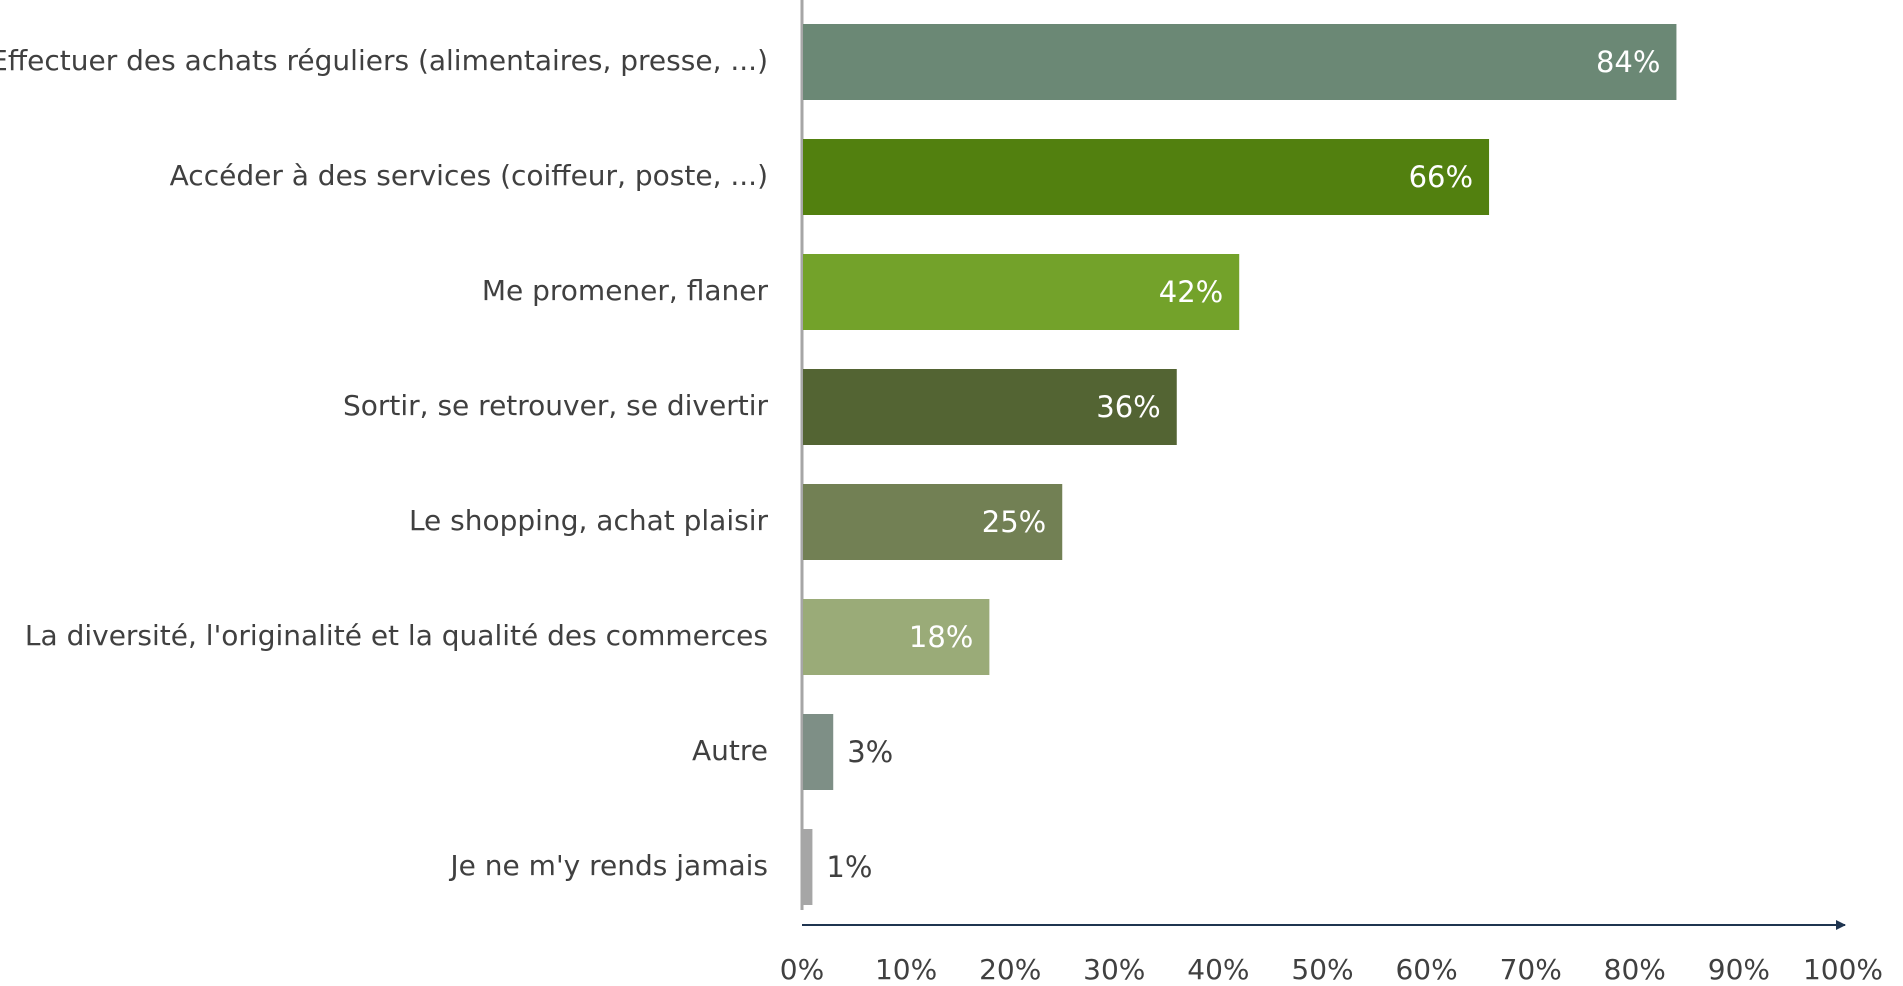 Image resolution: width=1903 pixels, height=986 pixels. Describe the element at coordinates (1128, 407) in the screenshot. I see `value-label: 36%` at that location.